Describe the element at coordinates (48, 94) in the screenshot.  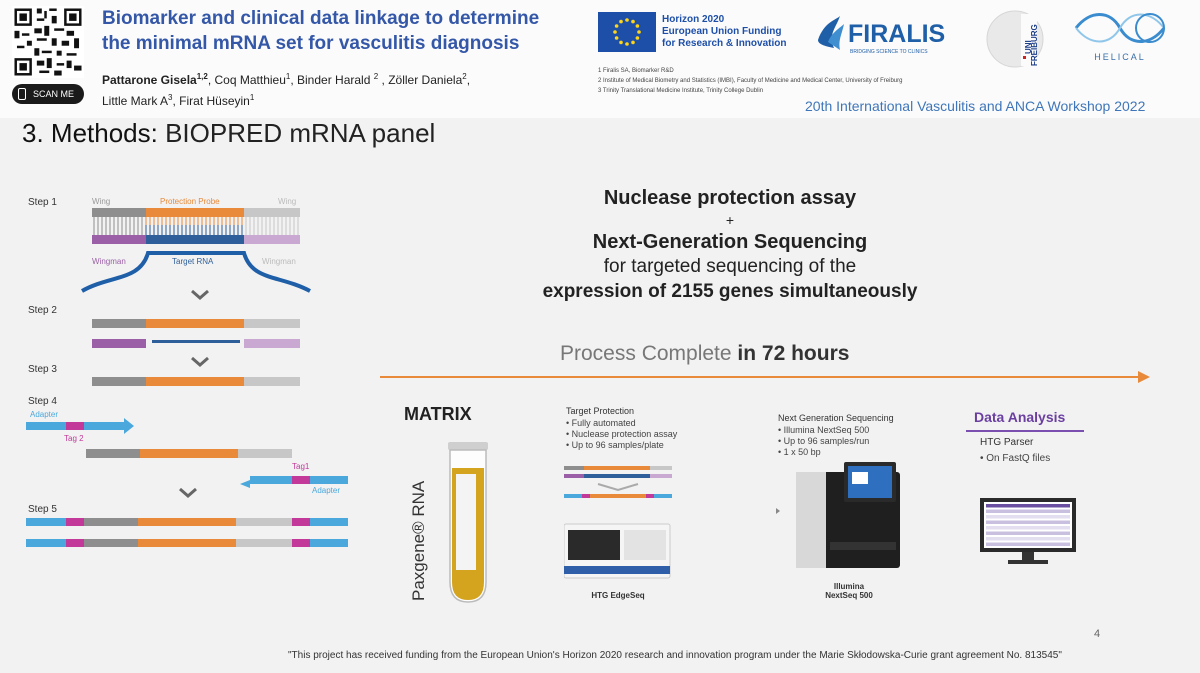
I see `scan-me-badge: SCAN ME` at that location.